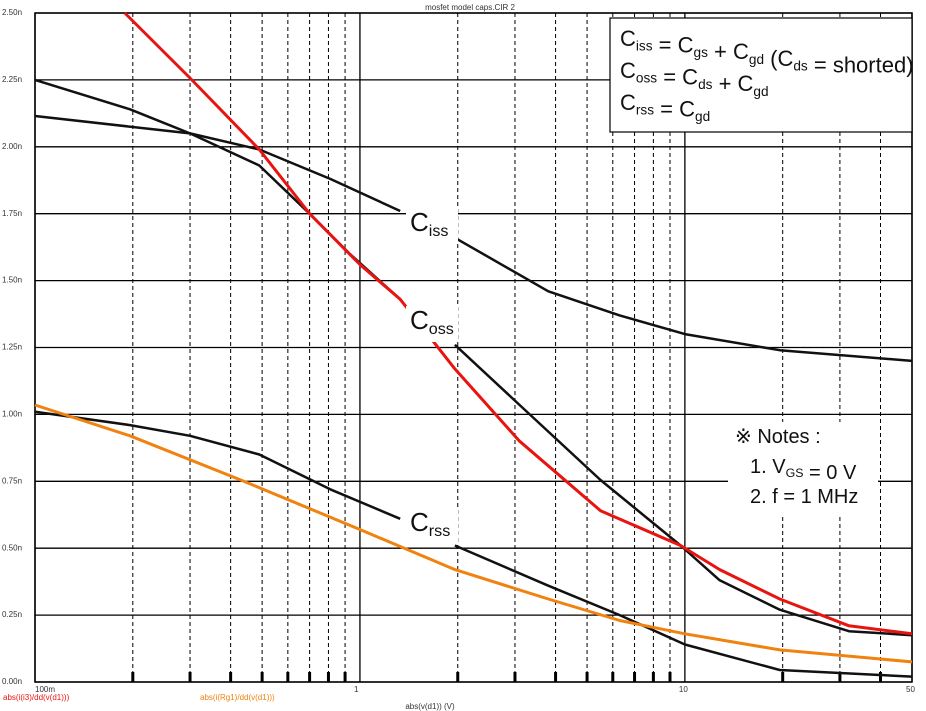 This screenshot has height=711, width=926. What do you see at coordinates (12, 681) in the screenshot?
I see `y-tick-label: 0.00n` at bounding box center [12, 681].